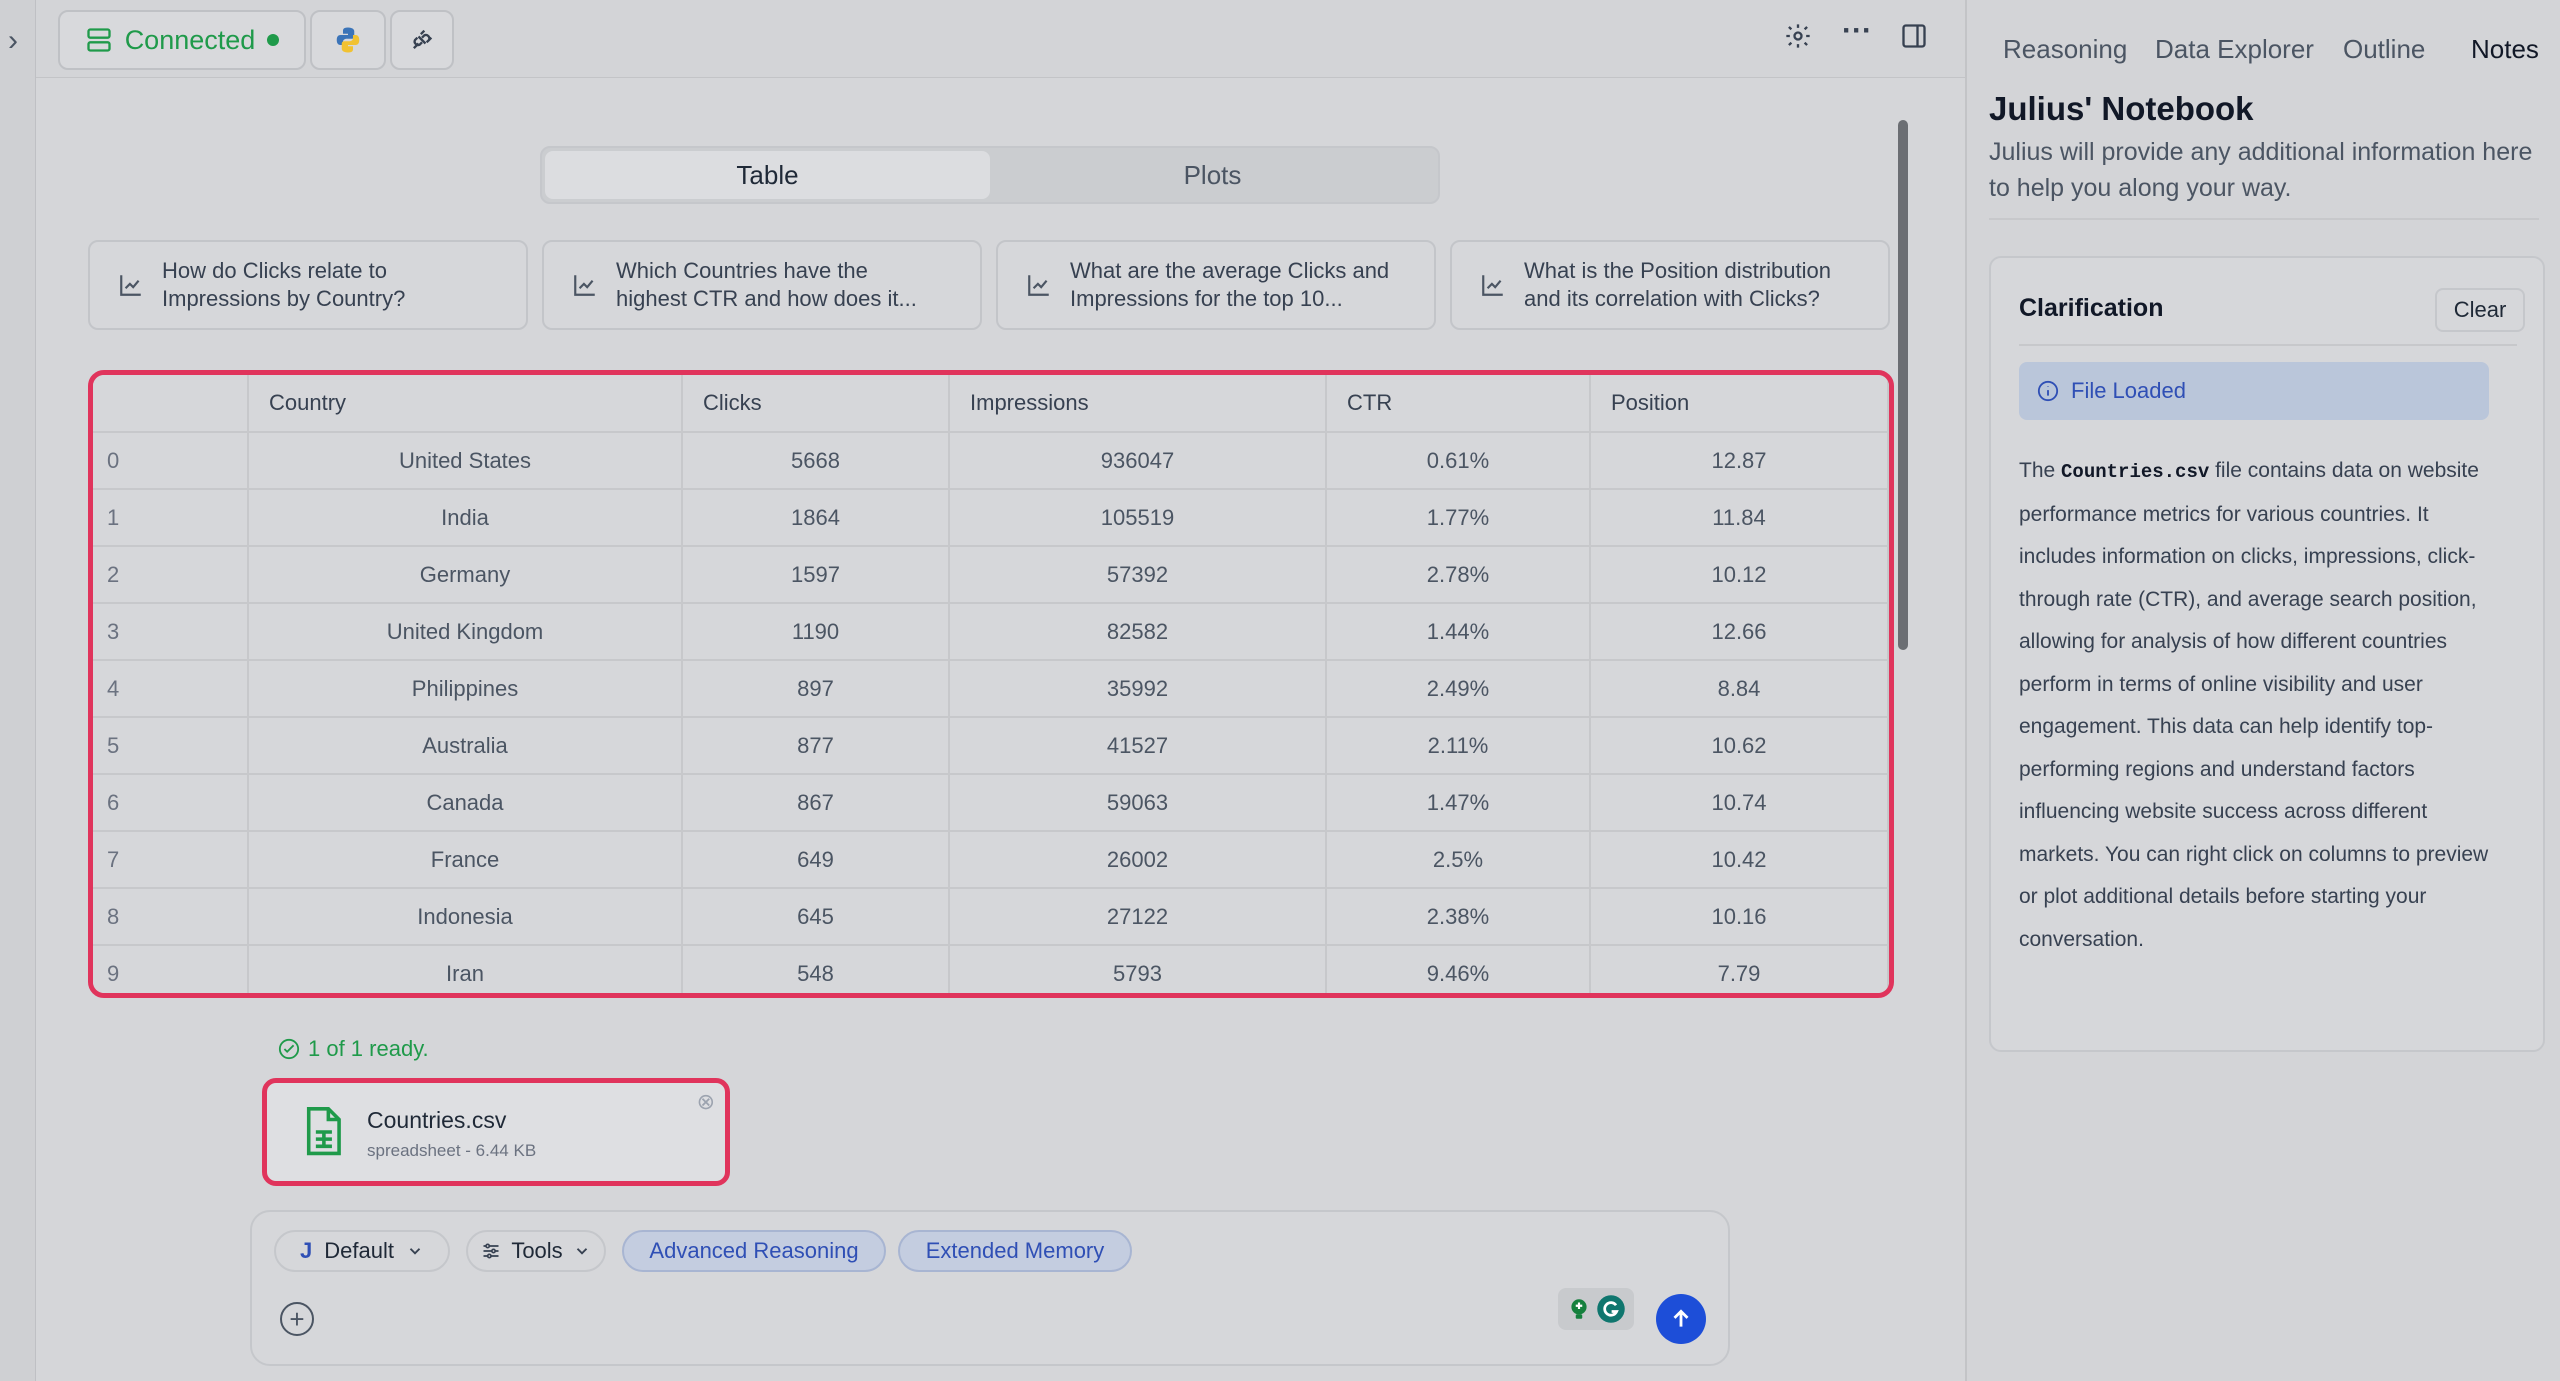 The height and width of the screenshot is (1381, 2560). I want to click on table-cell: 12.66, so click(1739, 632).